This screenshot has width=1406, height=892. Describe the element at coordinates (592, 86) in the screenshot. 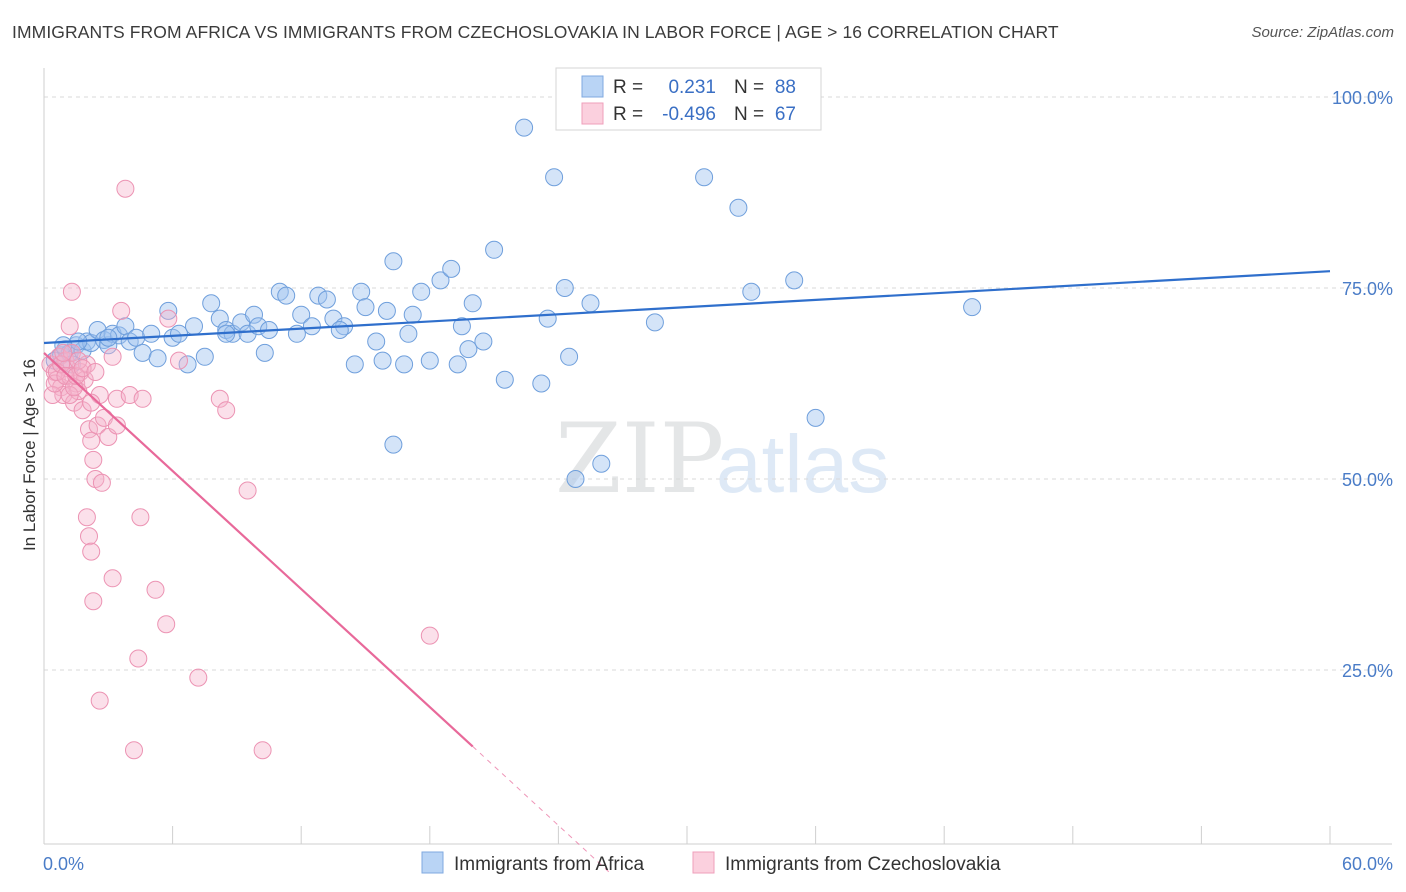

I see `legend-swatch-africa` at that location.